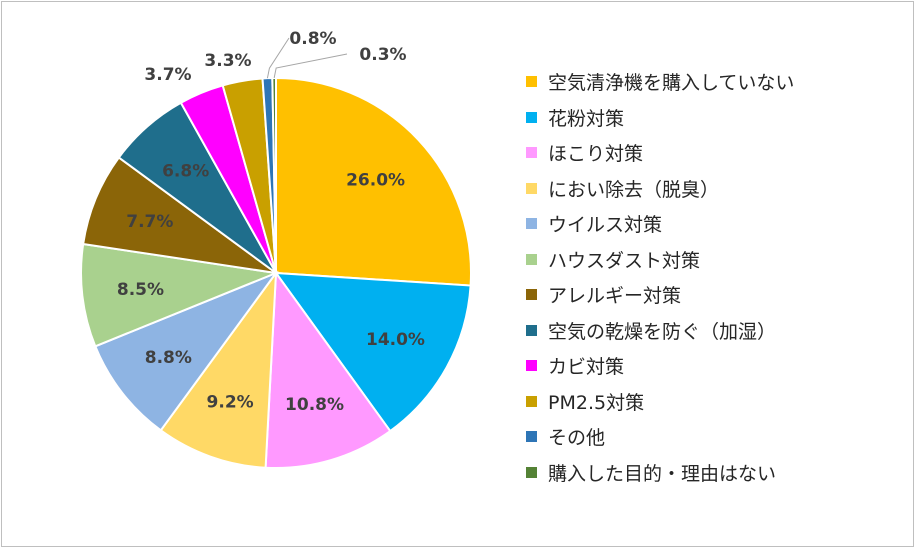 The height and width of the screenshot is (550, 917). I want to click on legend-item-8: カビ対策, so click(717, 366).